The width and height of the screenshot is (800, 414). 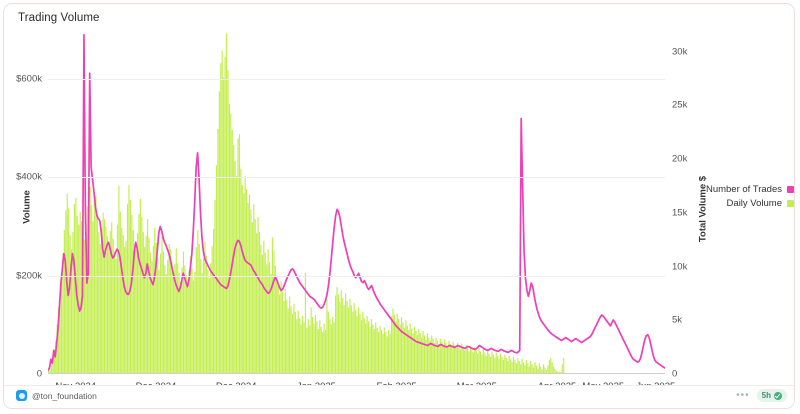 What do you see at coordinates (680, 105) in the screenshot?
I see `y-axis-tick-right: 25k` at bounding box center [680, 105].